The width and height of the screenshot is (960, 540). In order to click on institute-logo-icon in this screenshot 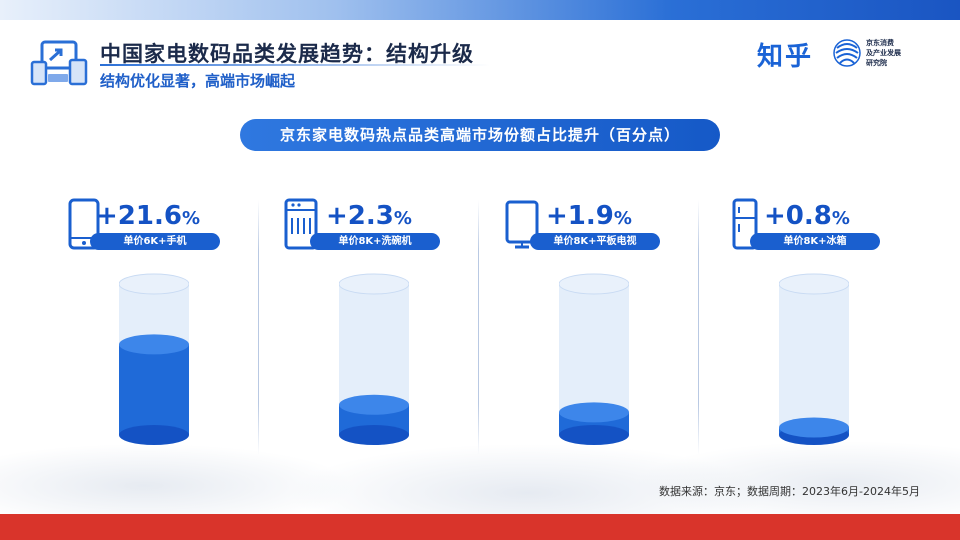, I will do `click(847, 53)`.